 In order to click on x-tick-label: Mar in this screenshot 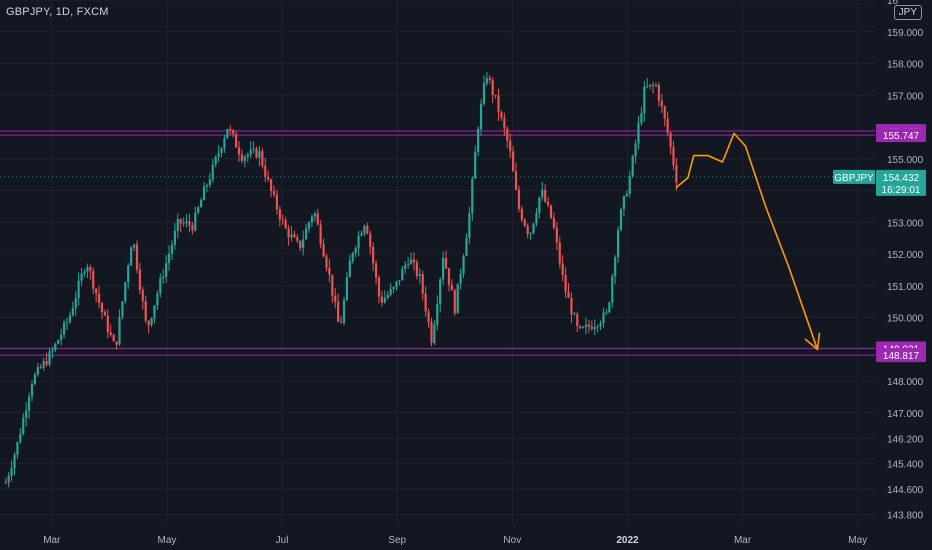, I will do `click(52, 540)`.